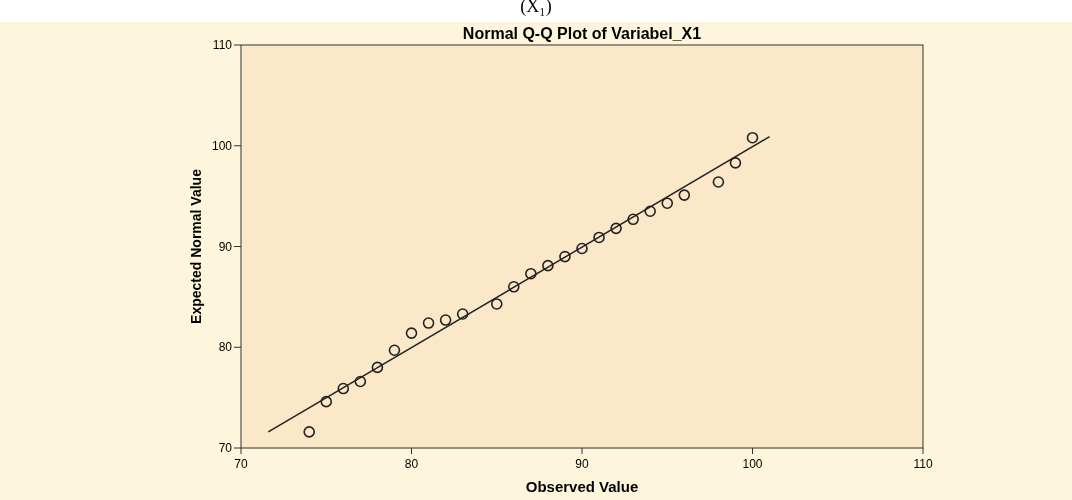 The height and width of the screenshot is (500, 1072). Describe the element at coordinates (225, 246) in the screenshot. I see `y-tick-label: 90` at that location.